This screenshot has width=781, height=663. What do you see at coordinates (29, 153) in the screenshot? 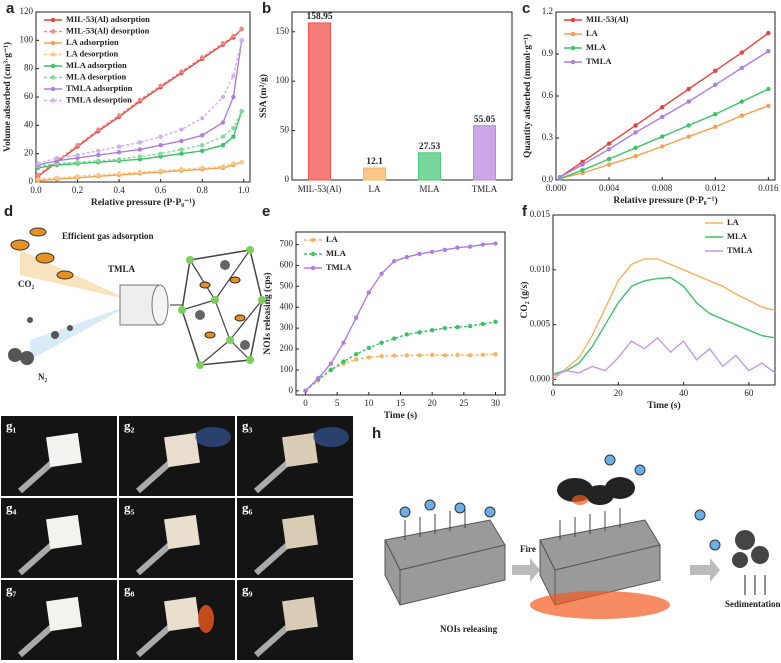
I see `y-tick-label: 20` at bounding box center [29, 153].